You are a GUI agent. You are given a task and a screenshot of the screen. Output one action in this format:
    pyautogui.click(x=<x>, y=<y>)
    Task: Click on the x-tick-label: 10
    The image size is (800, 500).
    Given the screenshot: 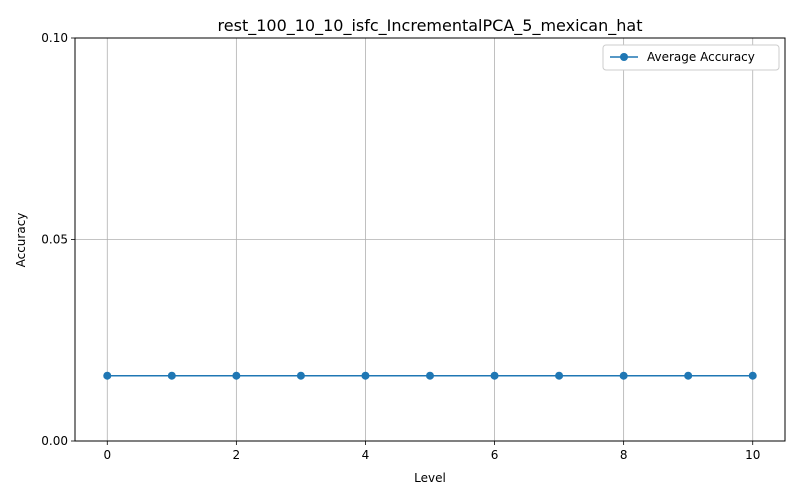 What is the action you would take?
    pyautogui.click(x=752, y=455)
    